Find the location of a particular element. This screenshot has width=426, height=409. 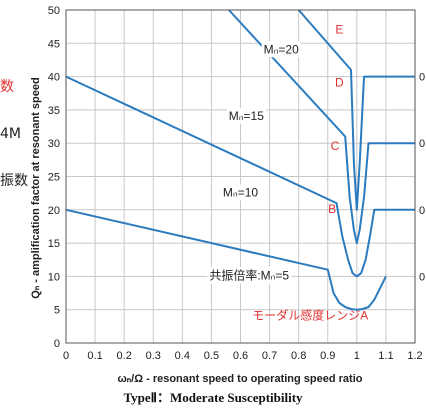

region-label-1: D is located at coordinates (339, 83).